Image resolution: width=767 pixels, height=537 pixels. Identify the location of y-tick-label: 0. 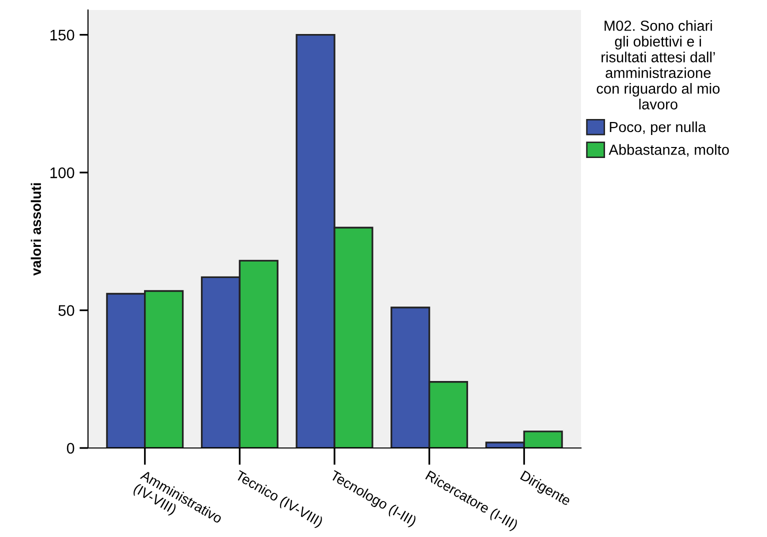
(70, 448).